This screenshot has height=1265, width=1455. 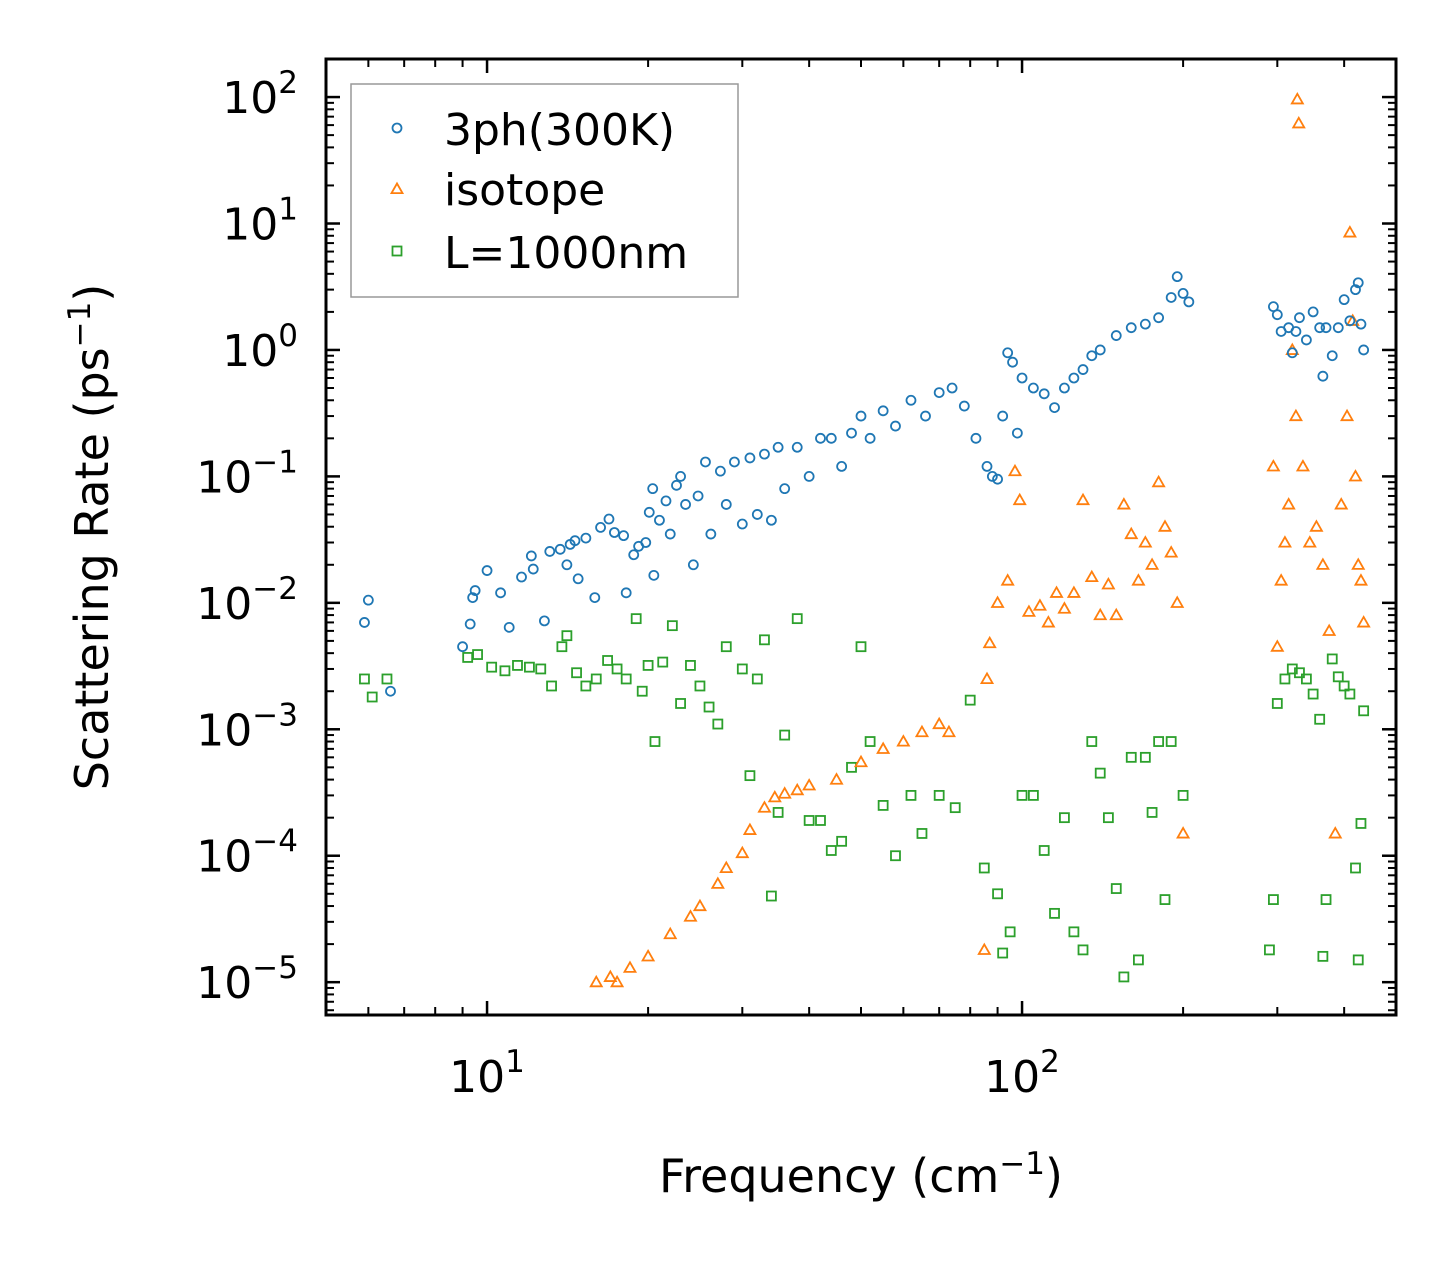 I want to click on y-tick-labels: 10² 10¹ 10⁰ 10⁻¹ 10⁻² 10⁻³ 10⁻⁴ 10⁻⁵, so click(x=247, y=537).